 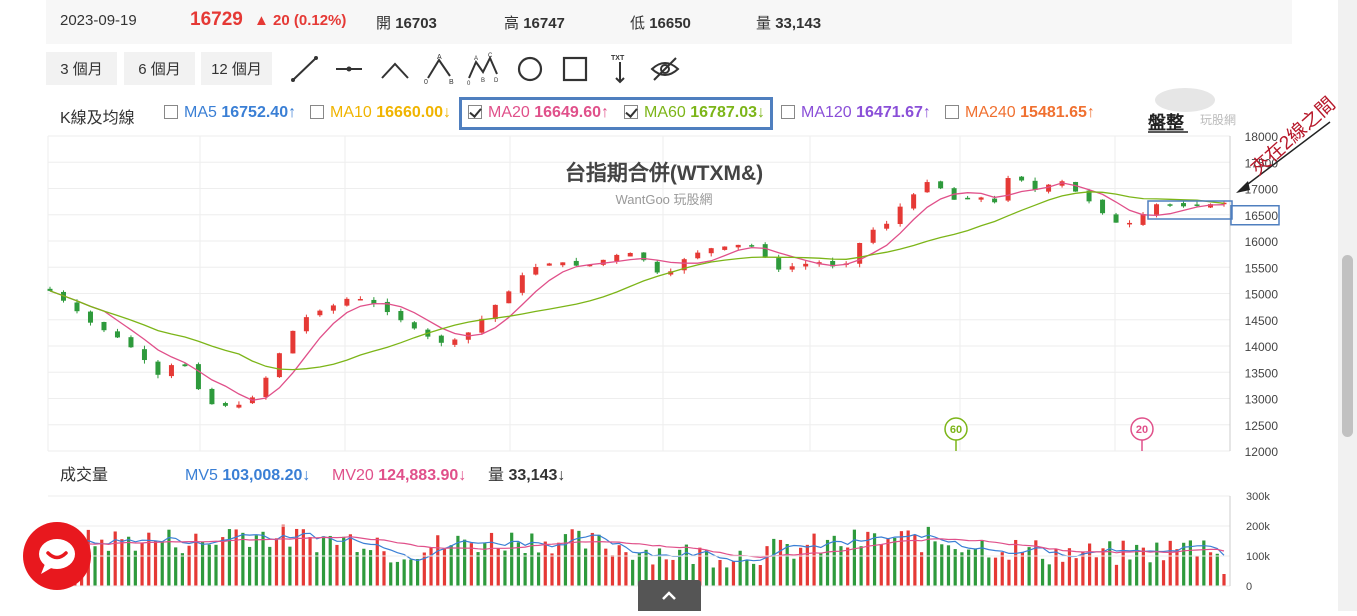 I want to click on line-tool-icon, so click(x=305, y=69).